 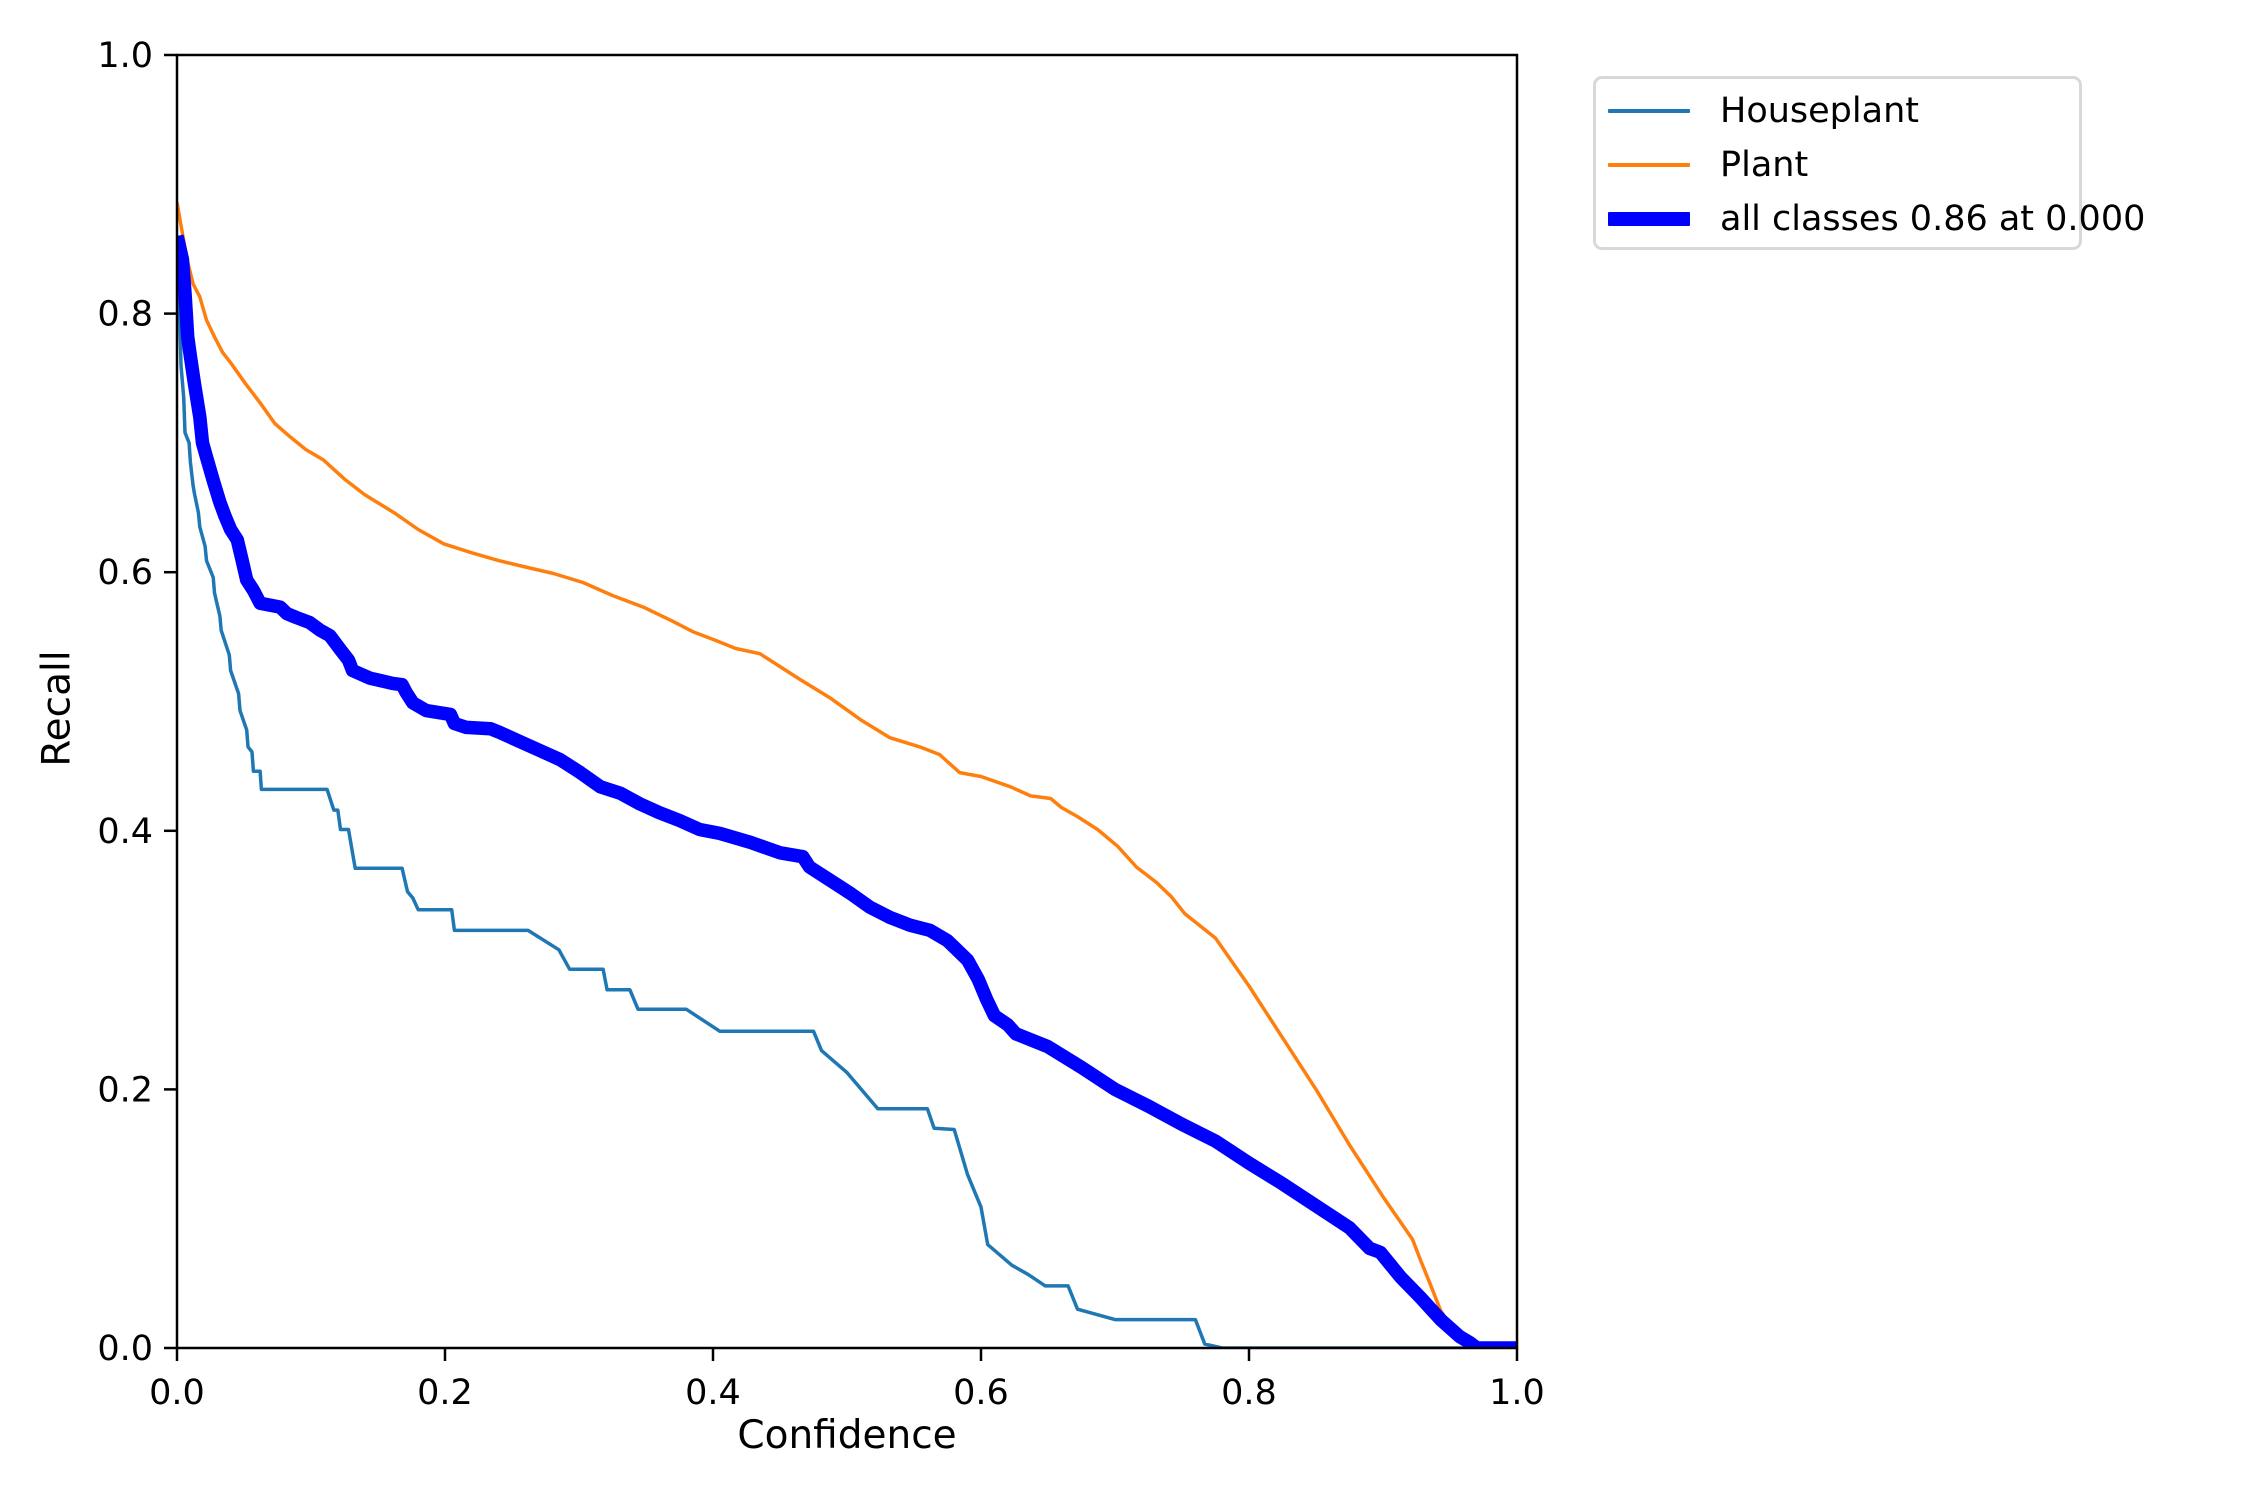 I want to click on y-tick-label: 0.0, so click(x=125, y=1349).